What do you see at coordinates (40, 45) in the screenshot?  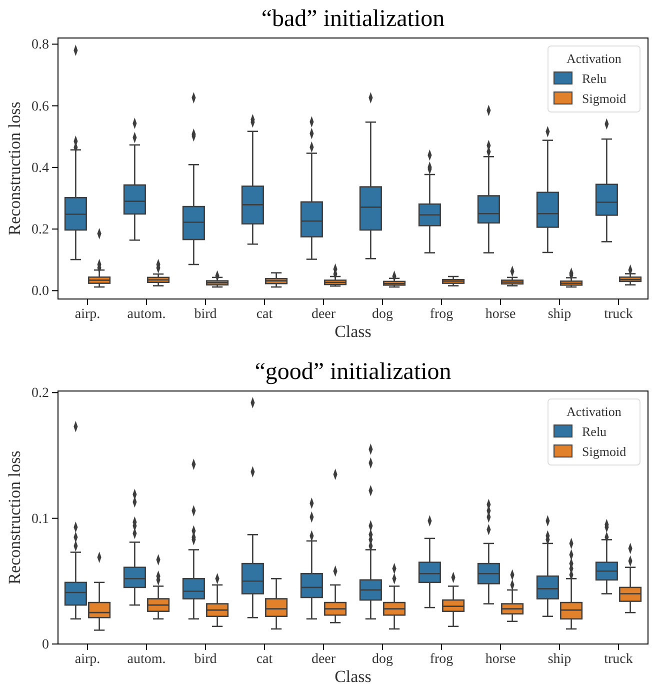 I see `y-tick-label: 0.8` at bounding box center [40, 45].